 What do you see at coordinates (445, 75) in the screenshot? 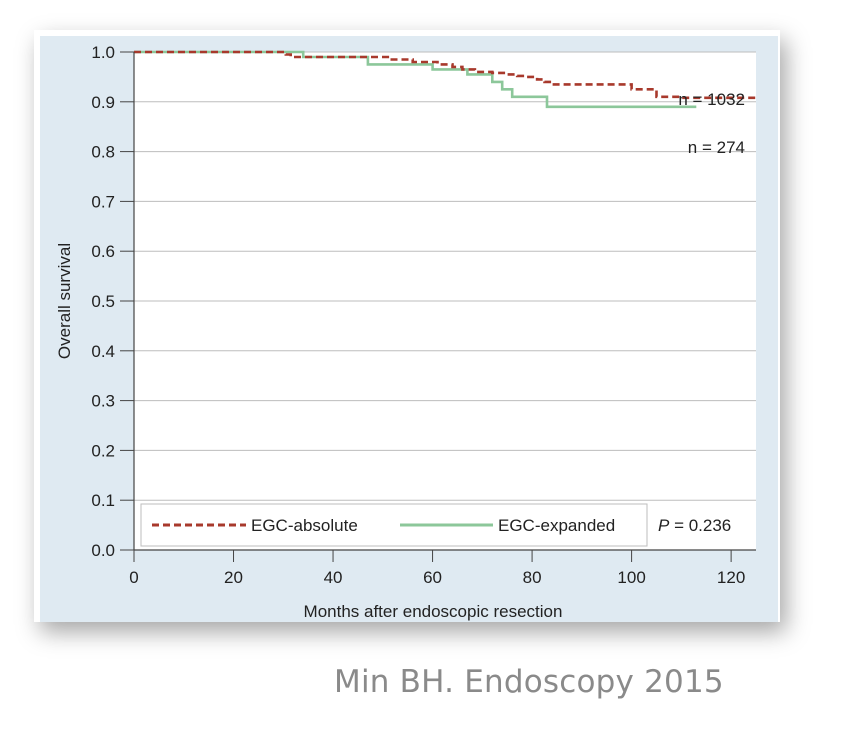
I see `series-line-egc-absolute` at bounding box center [445, 75].